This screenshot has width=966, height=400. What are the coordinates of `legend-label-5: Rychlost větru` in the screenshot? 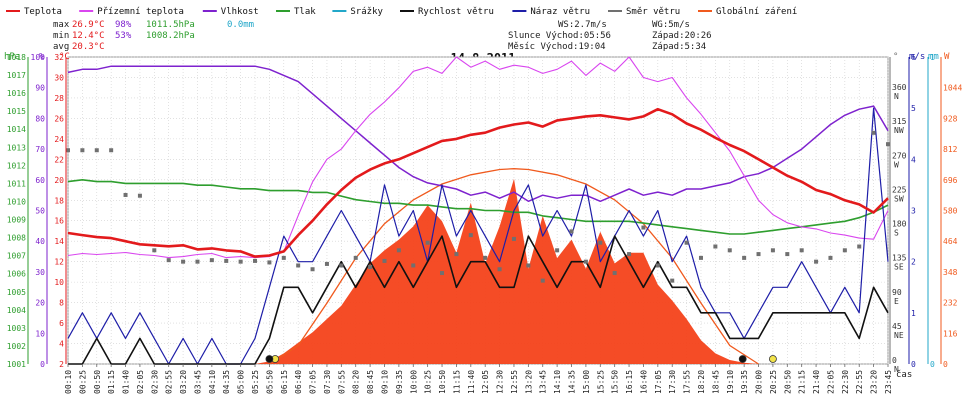 It's located at (456, 12).